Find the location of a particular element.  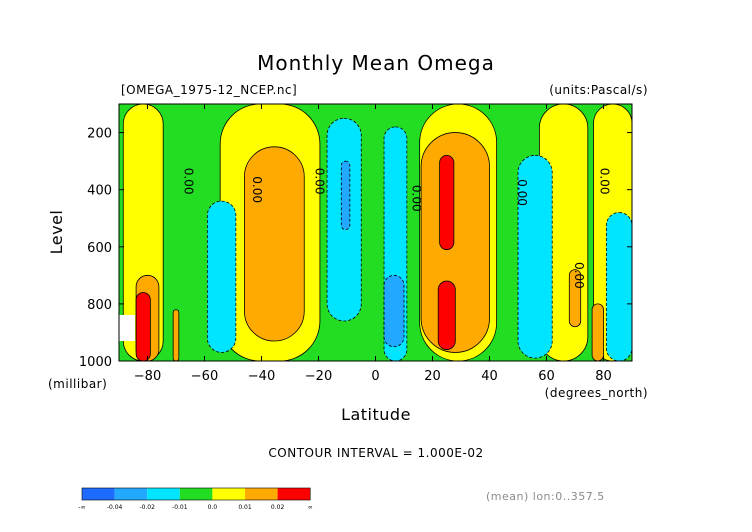

x-tick-label: −20 is located at coordinates (318, 376).